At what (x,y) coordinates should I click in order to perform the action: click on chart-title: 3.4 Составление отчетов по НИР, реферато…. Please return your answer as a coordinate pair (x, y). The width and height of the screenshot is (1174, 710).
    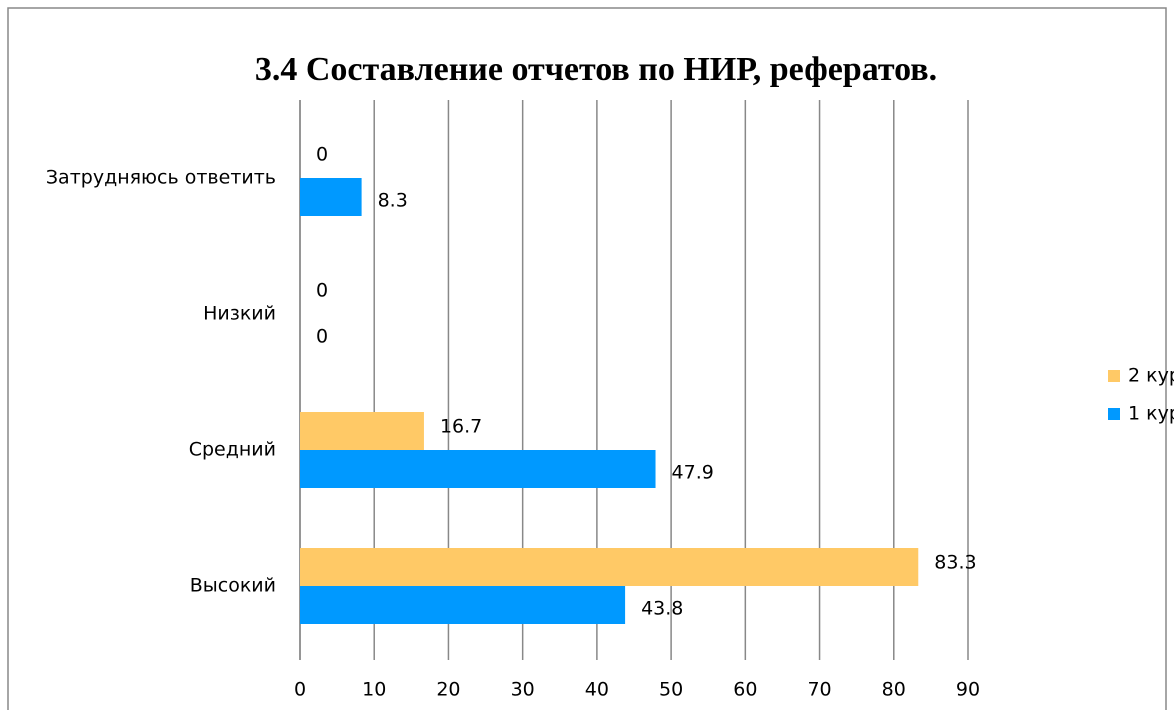
    Looking at the image, I should click on (596, 69).